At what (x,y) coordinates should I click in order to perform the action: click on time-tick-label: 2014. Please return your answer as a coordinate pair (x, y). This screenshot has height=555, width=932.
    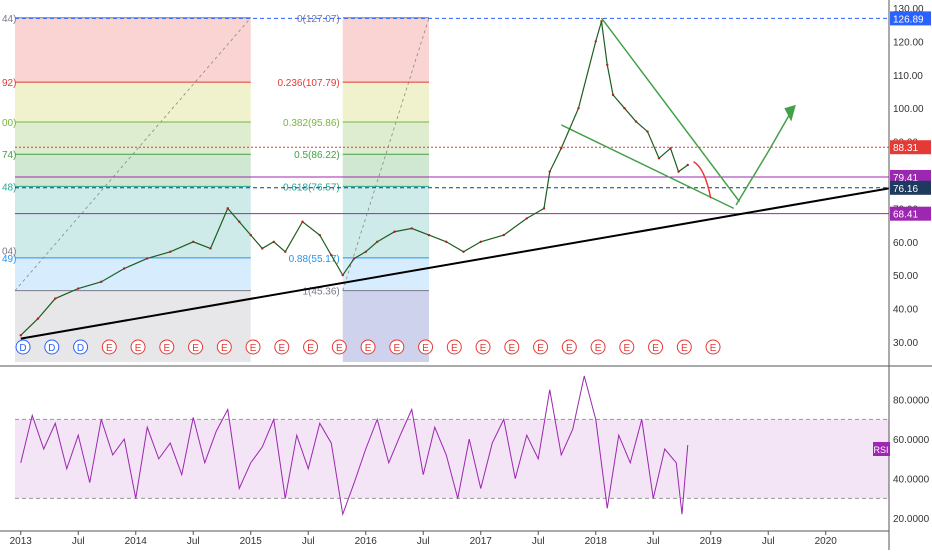
    Looking at the image, I should click on (136, 541).